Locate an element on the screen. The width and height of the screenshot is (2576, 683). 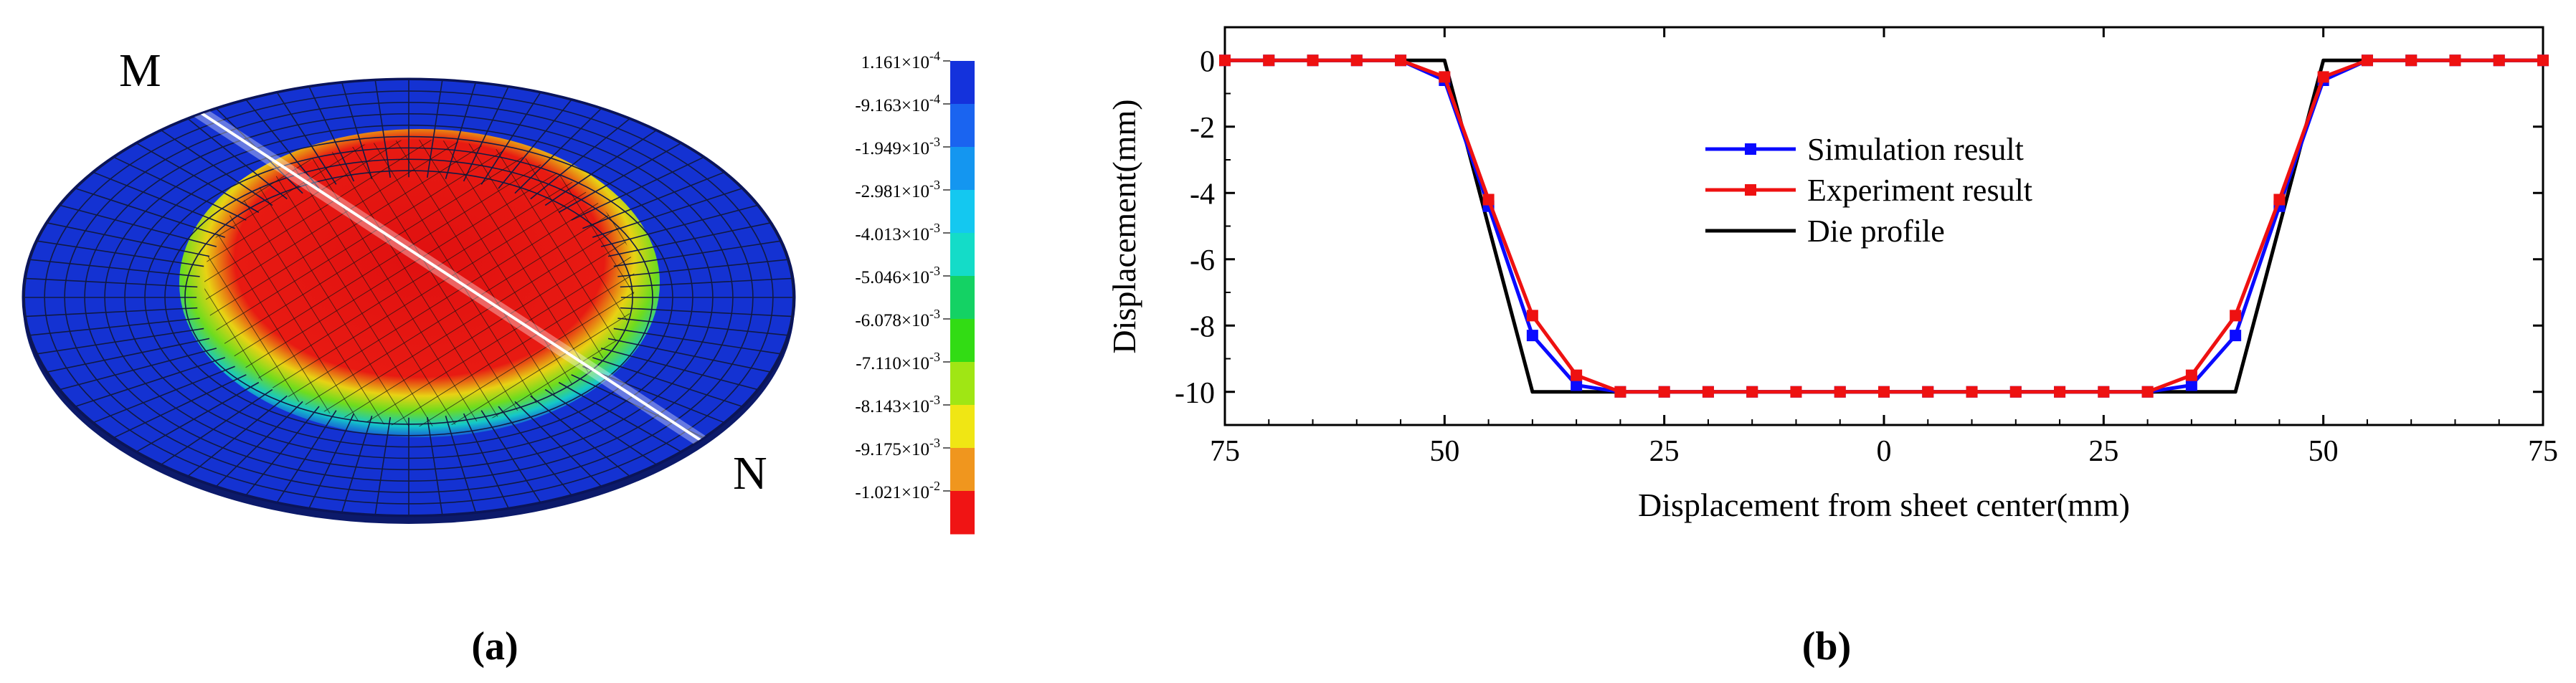
x-axis-label: Displacement from sheet center(mm) is located at coordinates (1884, 505).